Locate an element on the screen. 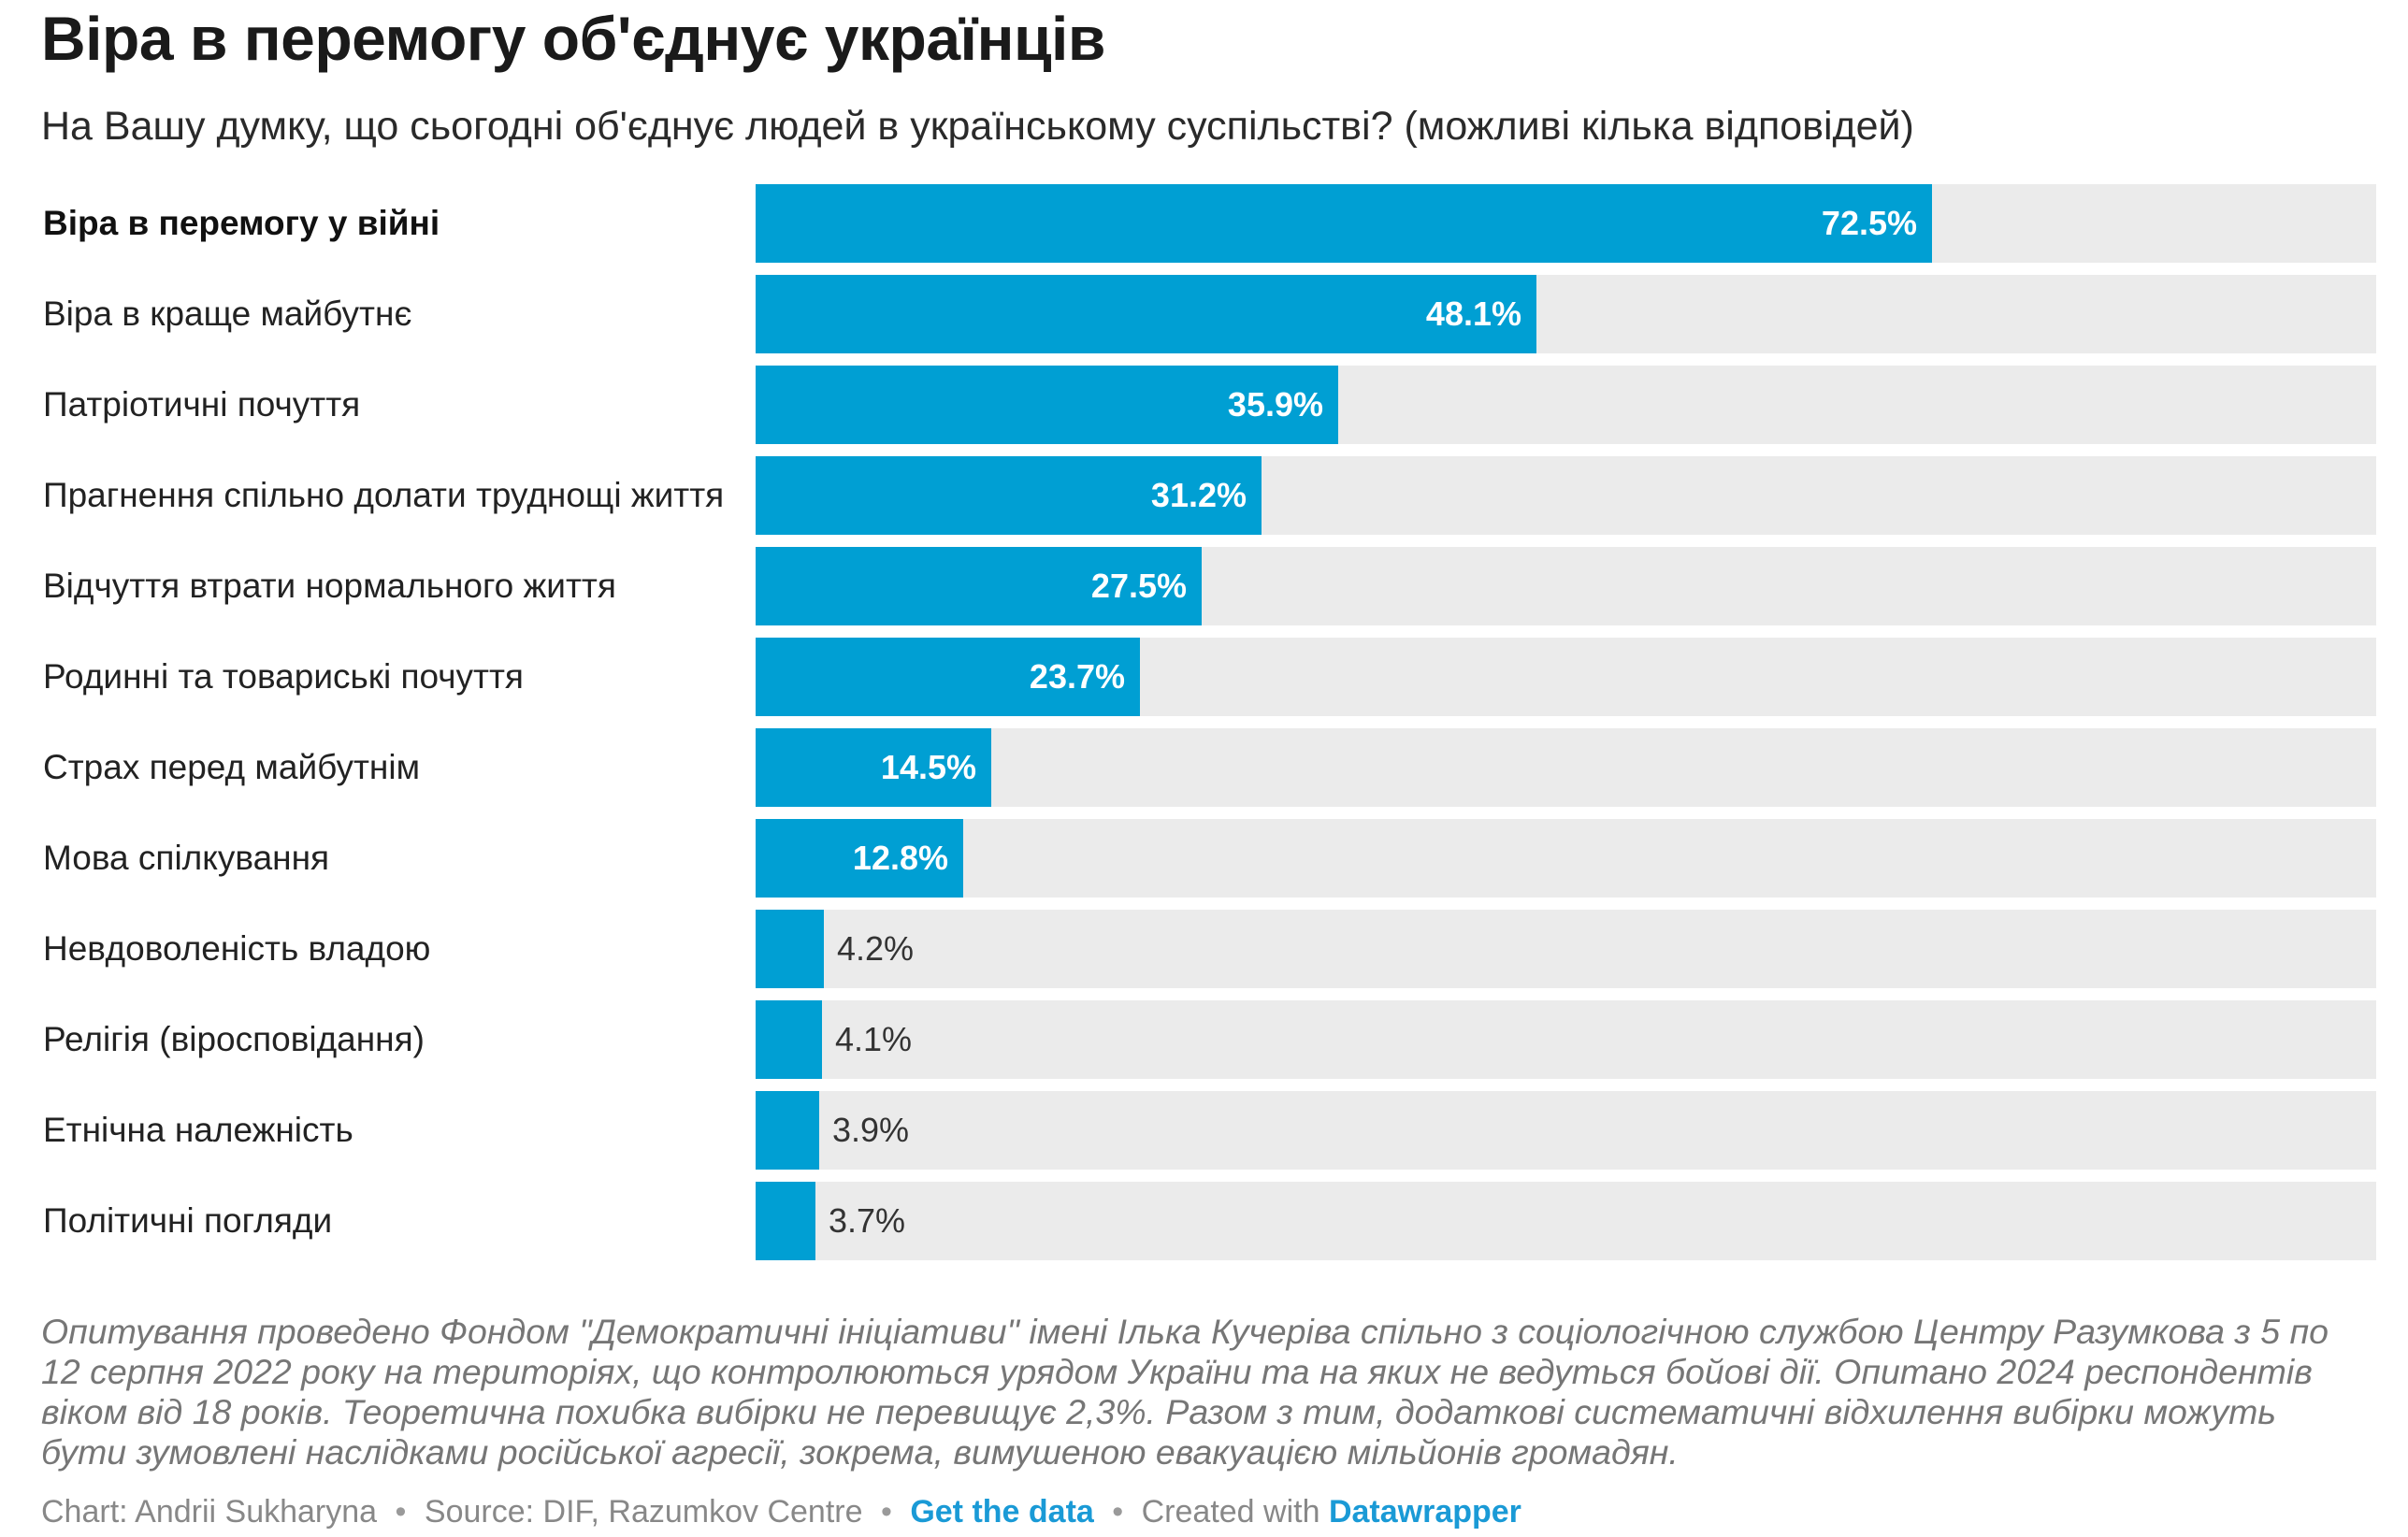  value-label: 4.2% is located at coordinates (876, 948).